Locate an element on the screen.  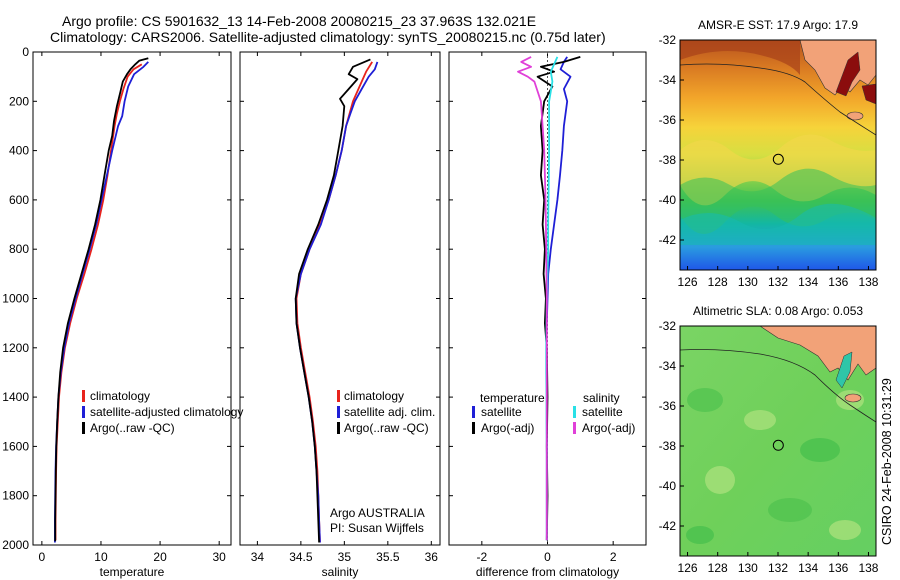
x-tick-label: 20 is located at coordinates (160, 557).